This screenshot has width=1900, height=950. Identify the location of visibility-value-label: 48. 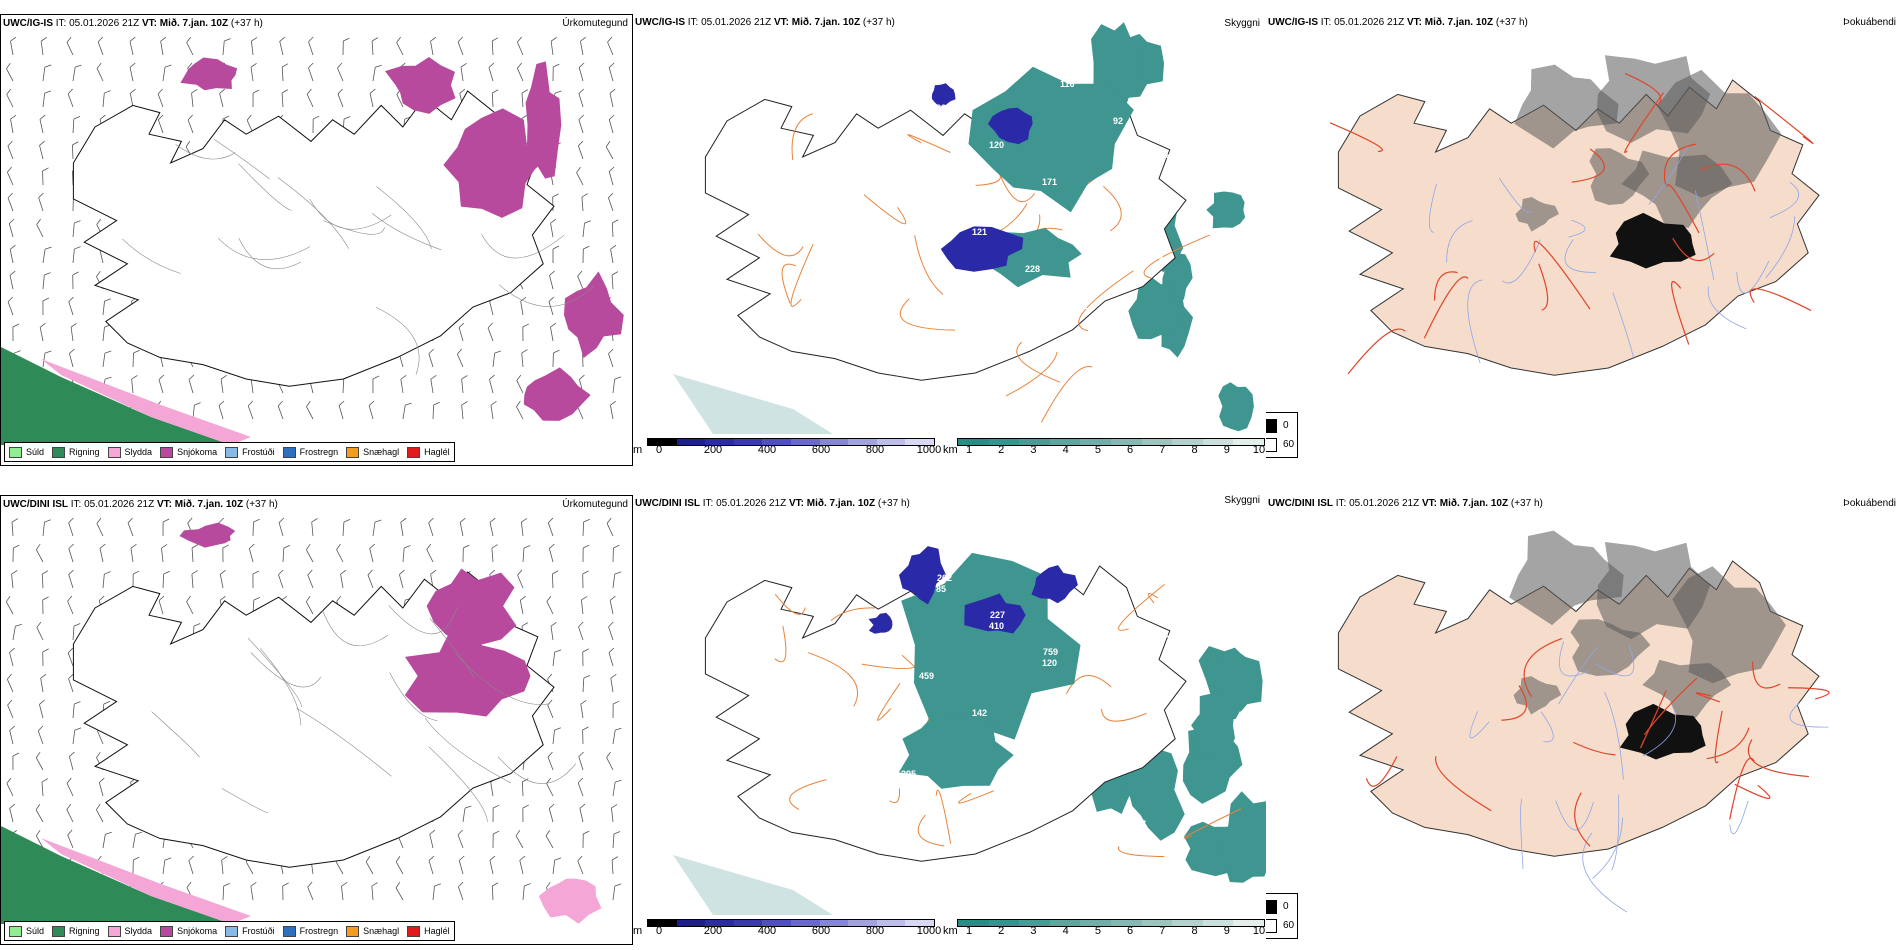
(1153, 737).